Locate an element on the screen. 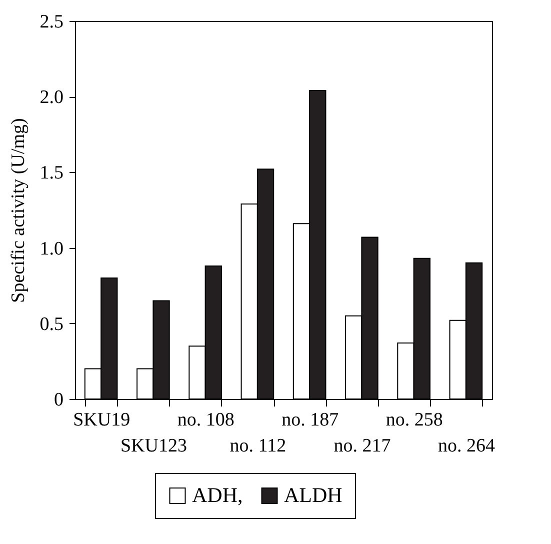 This screenshot has height=544, width=551. legend-label: ALDH is located at coordinates (313, 494).